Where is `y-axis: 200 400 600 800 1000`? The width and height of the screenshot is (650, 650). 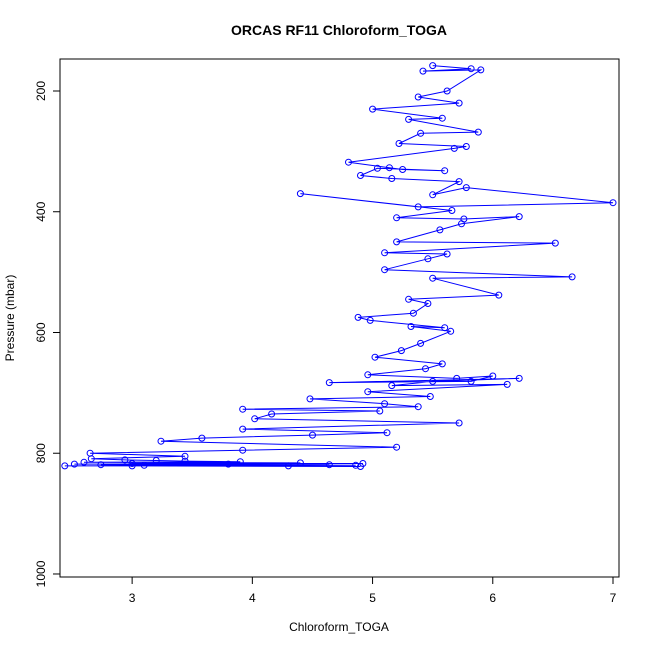
y-axis: 200 400 600 800 1000 is located at coordinates (47, 334).